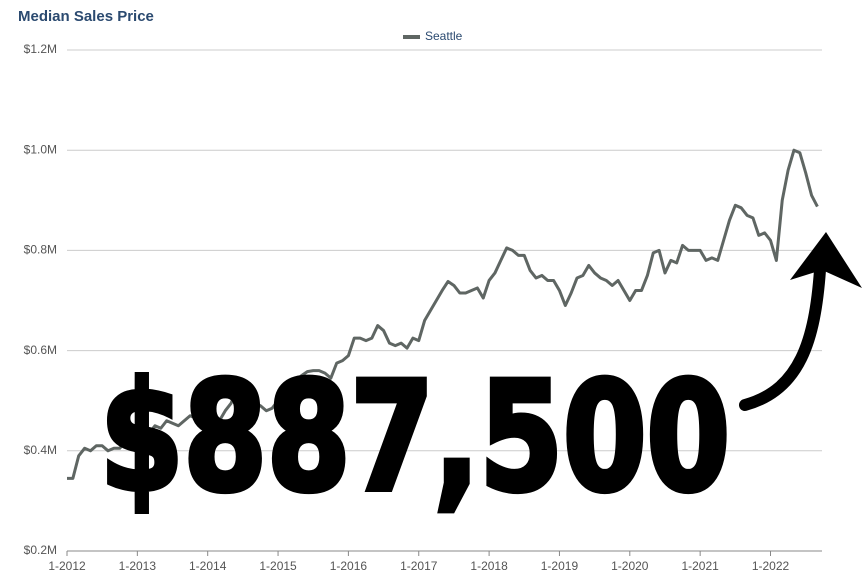 The width and height of the screenshot is (864, 576). I want to click on y-tick-label: $0.4M, so click(40, 450).